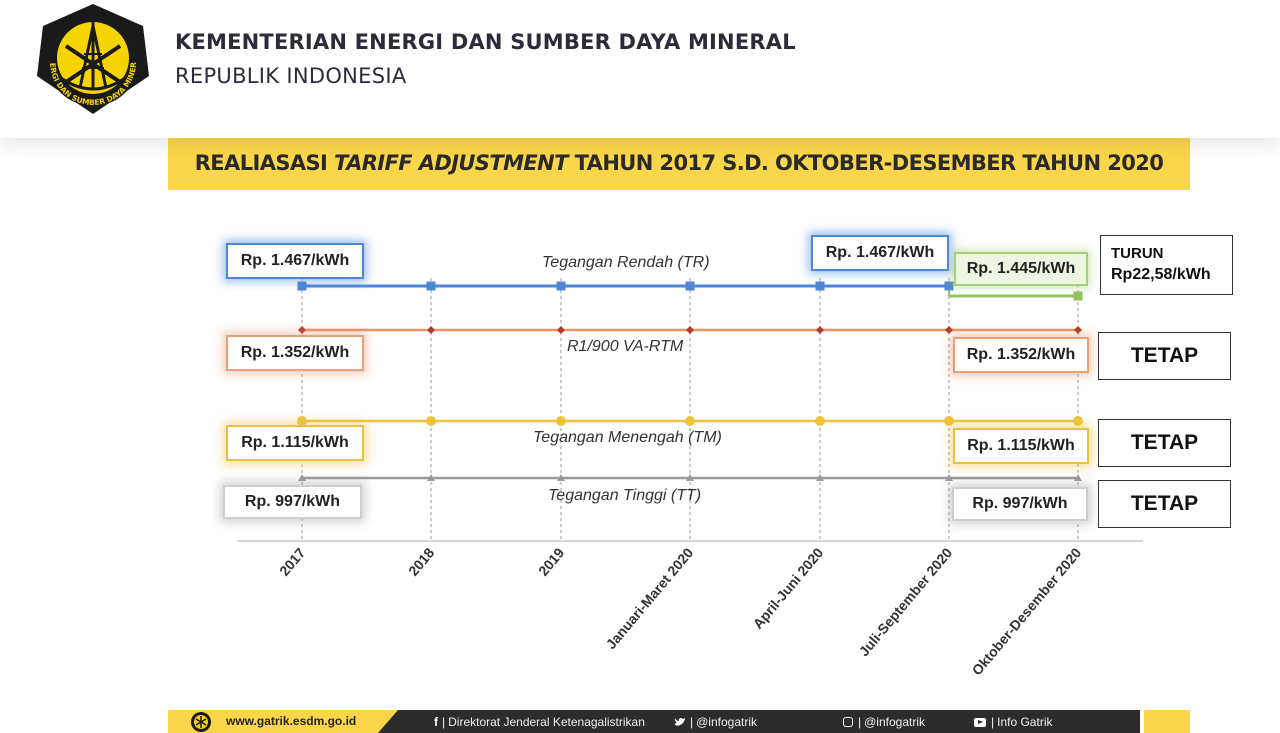  I want to click on x-tick-label-4: April-Juni 2020, so click(788, 587).